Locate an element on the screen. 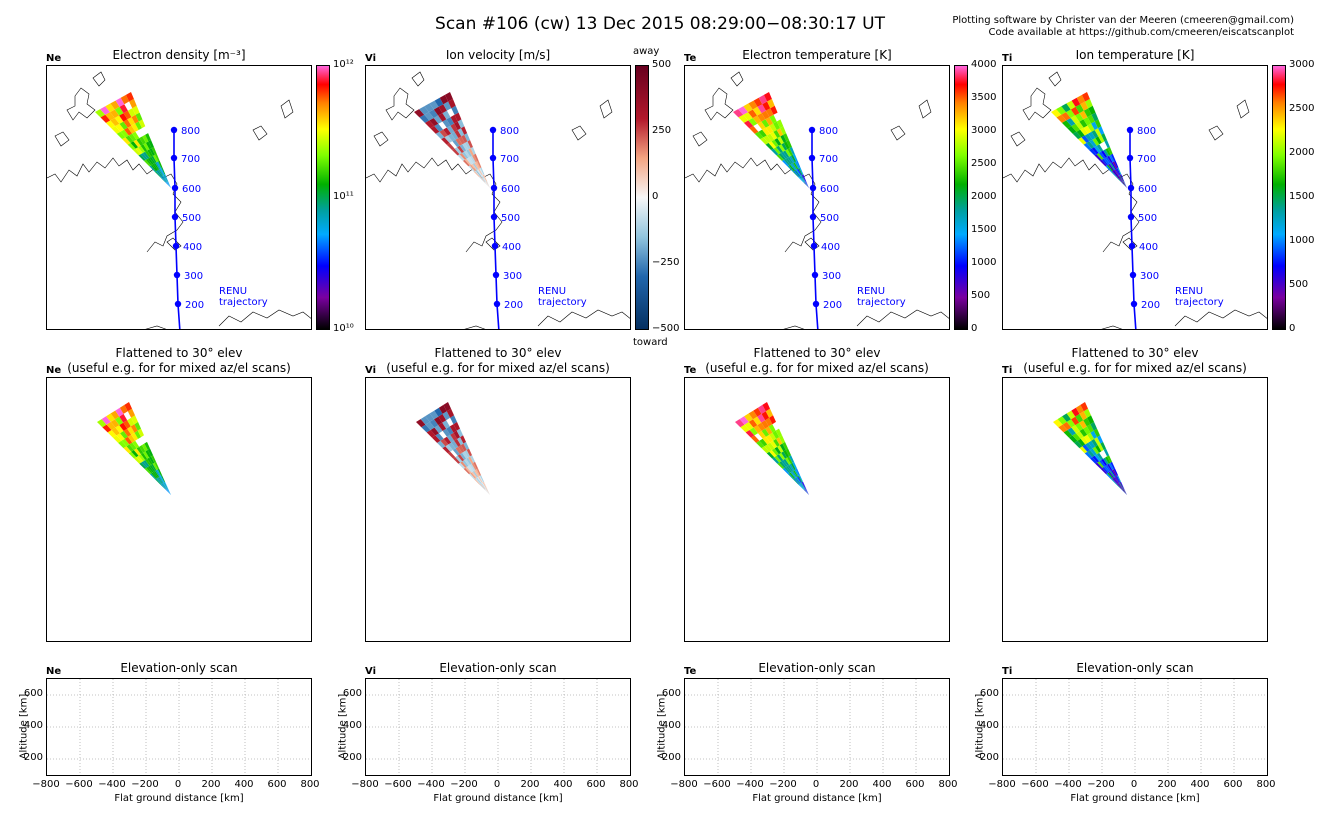 This screenshot has width=1320, height=840. te-flattened-panel is located at coordinates (817, 509).